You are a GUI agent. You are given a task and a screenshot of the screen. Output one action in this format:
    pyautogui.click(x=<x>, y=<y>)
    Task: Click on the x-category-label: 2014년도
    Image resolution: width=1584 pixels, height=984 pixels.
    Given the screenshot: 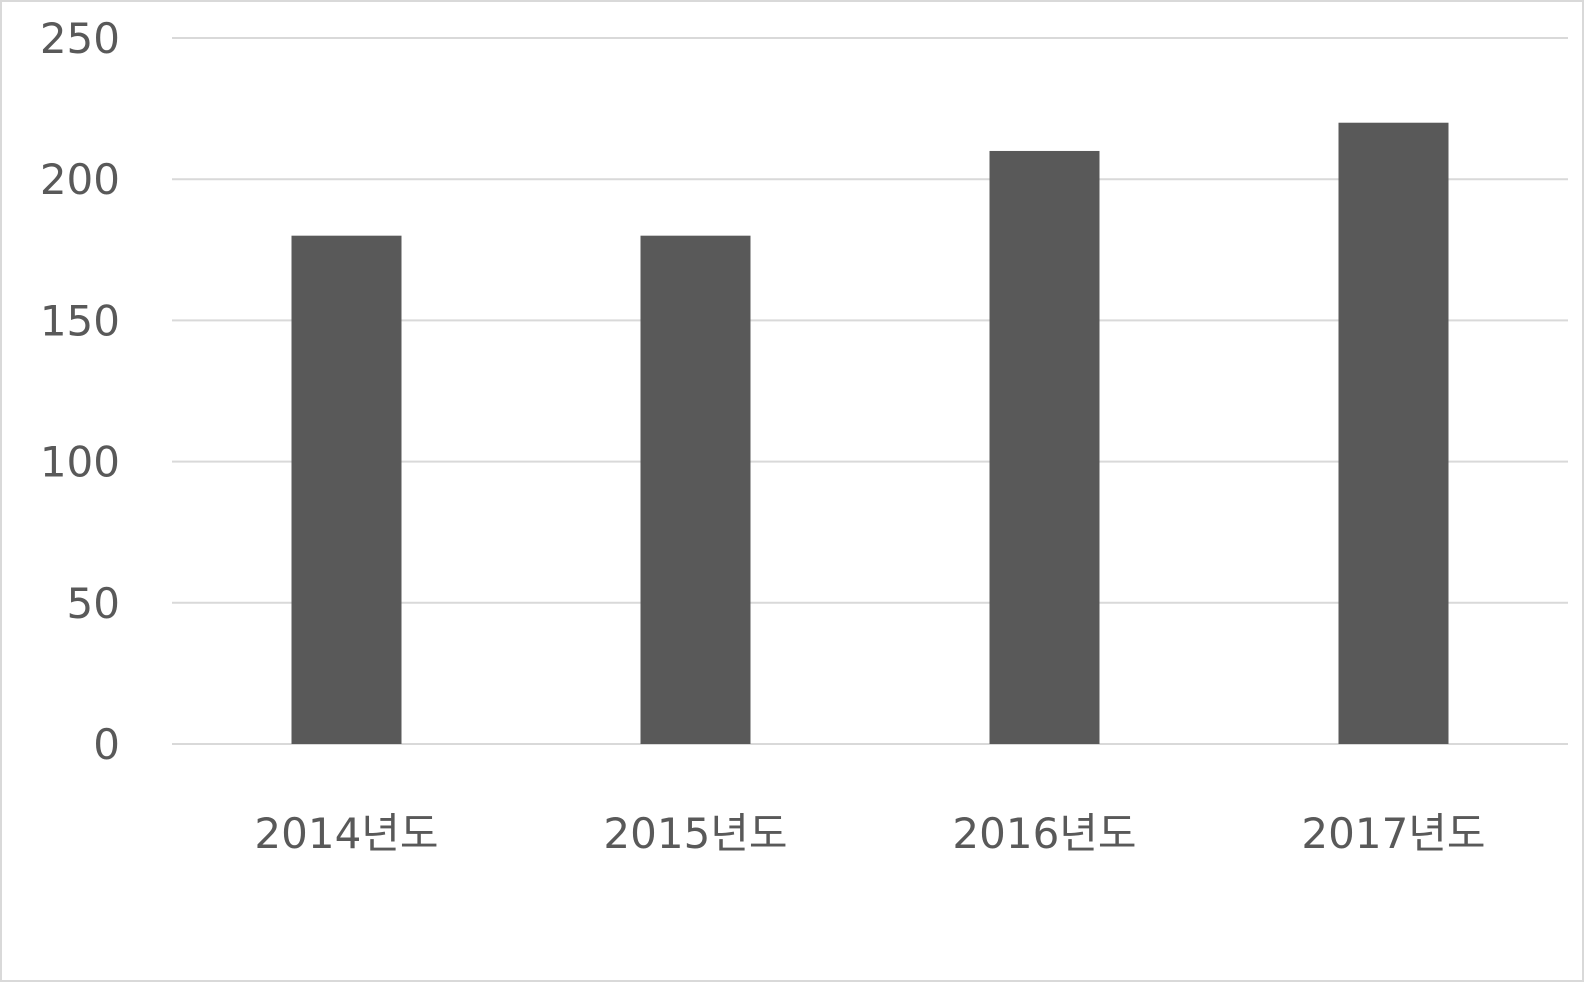 What is the action you would take?
    pyautogui.click(x=346, y=833)
    